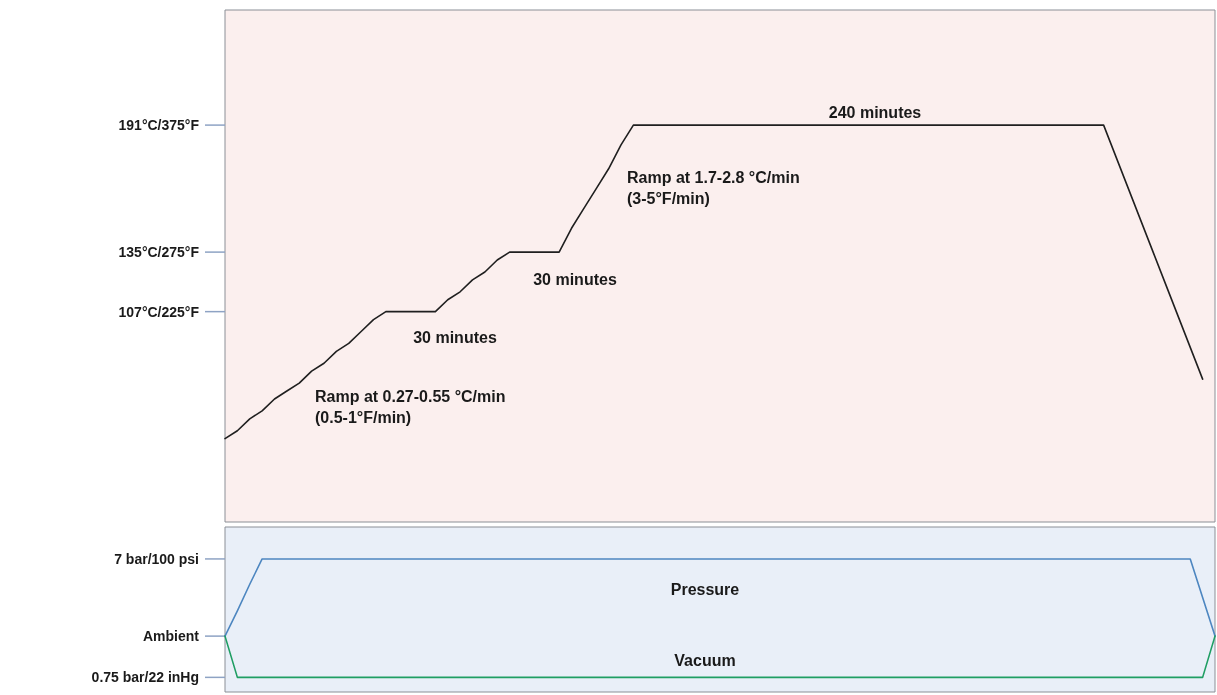  What do you see at coordinates (159, 311) in the screenshot?
I see `ref-line-label: 107°C/225°F` at bounding box center [159, 311].